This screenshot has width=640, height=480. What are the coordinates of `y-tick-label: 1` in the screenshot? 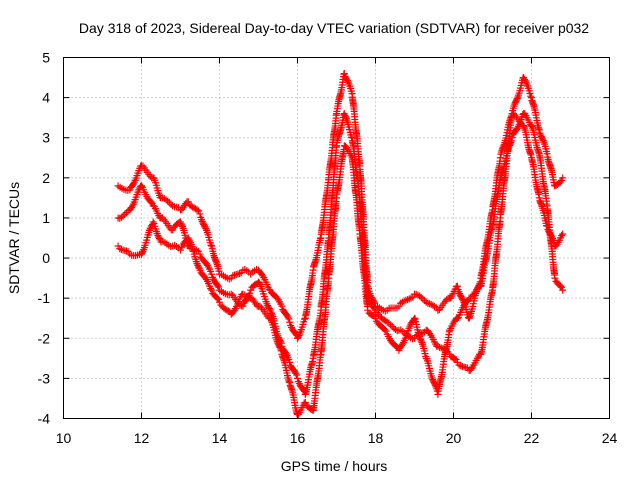 It's located at (46, 218).